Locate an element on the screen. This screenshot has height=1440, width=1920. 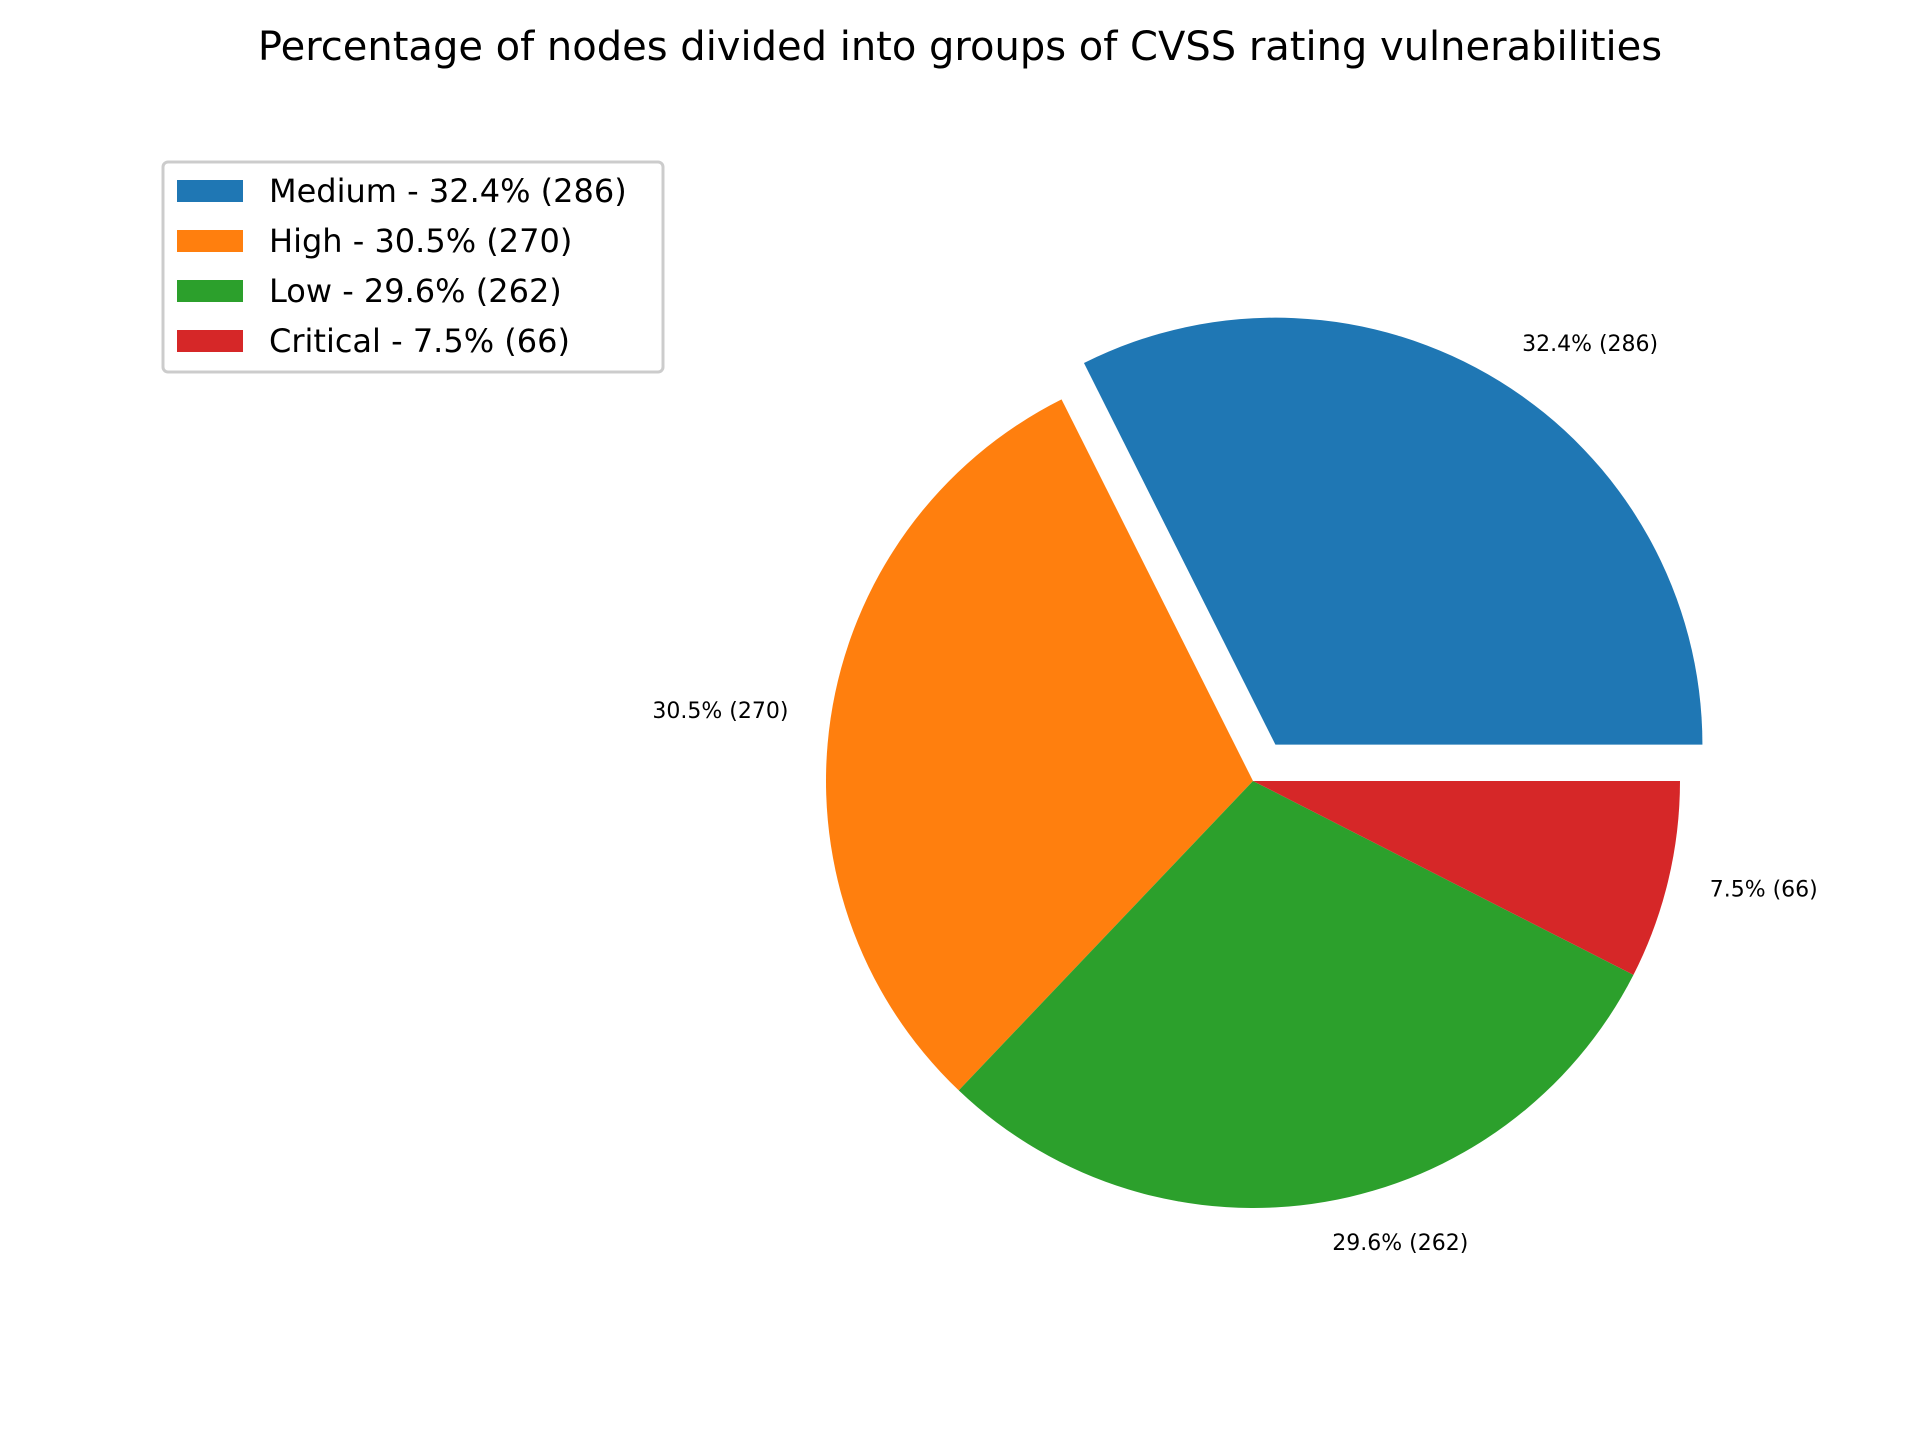
slice-label-critical: 7.5% (66) is located at coordinates (1764, 890).